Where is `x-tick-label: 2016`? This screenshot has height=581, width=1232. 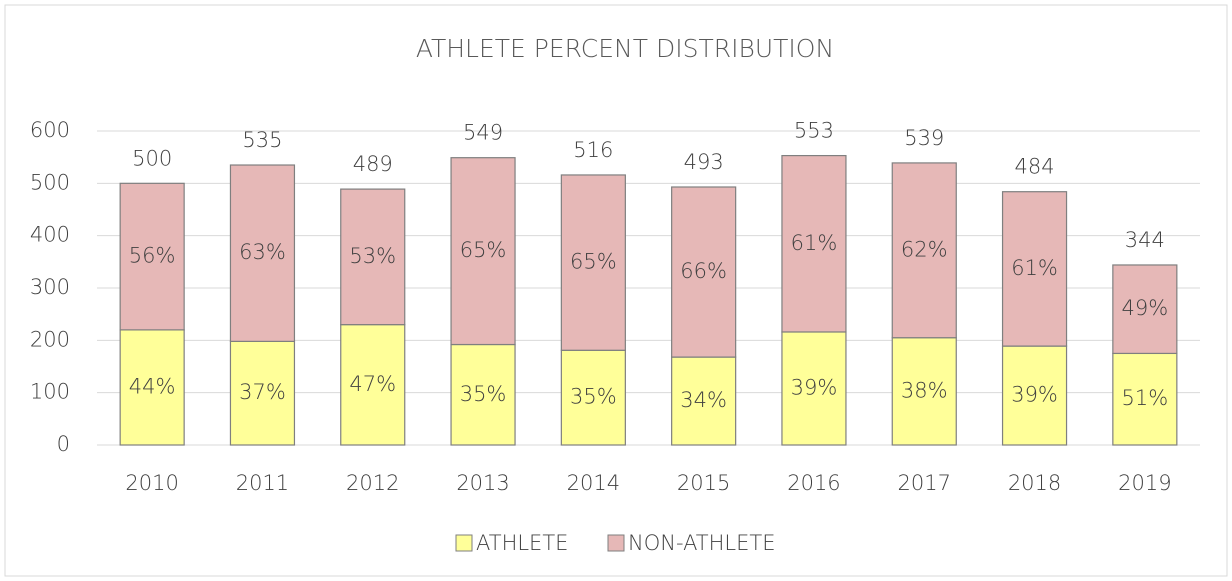 x-tick-label: 2016 is located at coordinates (813, 483).